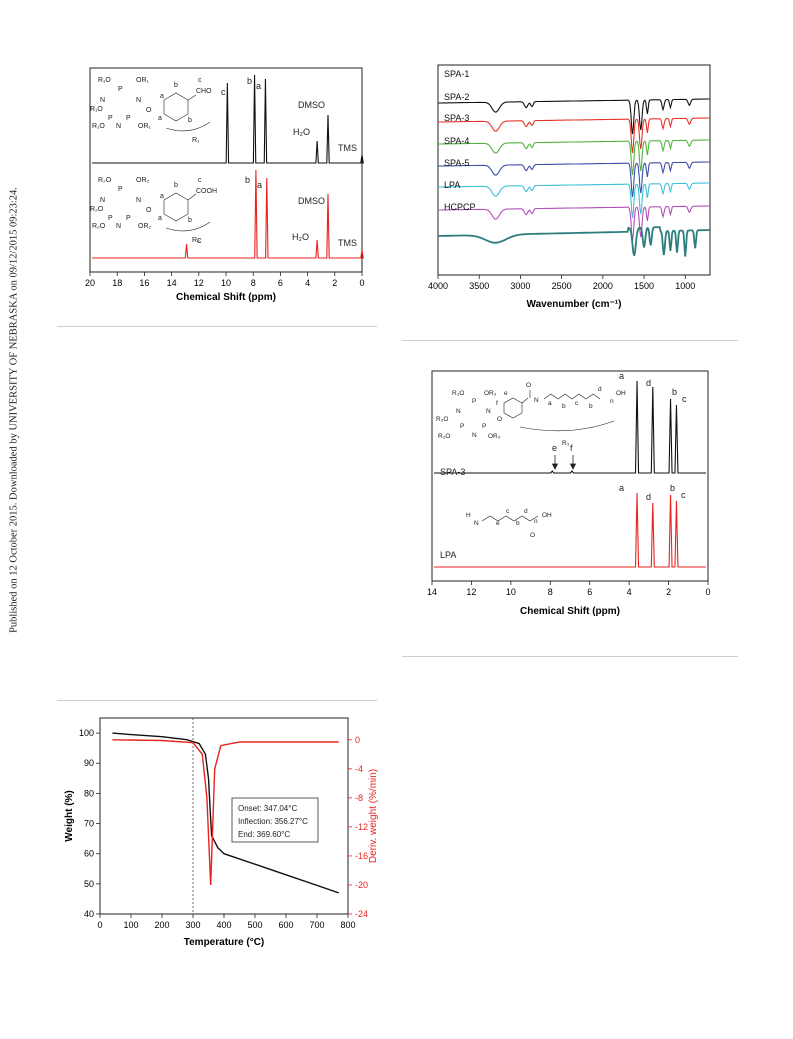 This screenshot has height=1039, width=793. Describe the element at coordinates (432, 592) in the screenshot. I see `nmr2-tick-label: 14` at that location.